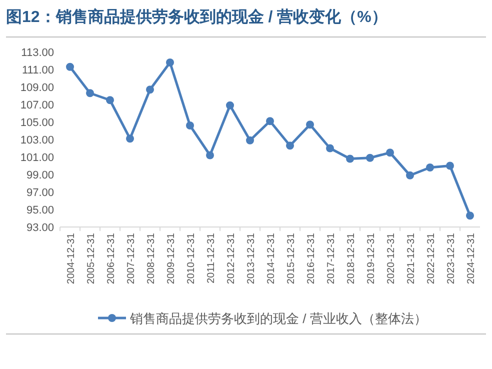 The image size is (492, 369). I want to click on x-tick-label: 2014-12-31, so click(271, 258).